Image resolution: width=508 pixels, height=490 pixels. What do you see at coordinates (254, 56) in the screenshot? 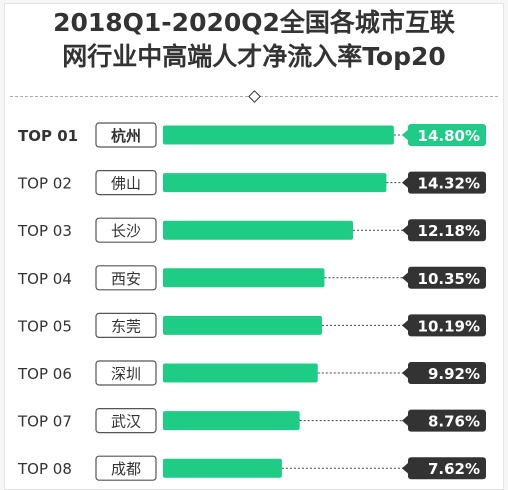
I see `title-line-2: 网行业中高端人才净流入率Top20` at bounding box center [254, 56].